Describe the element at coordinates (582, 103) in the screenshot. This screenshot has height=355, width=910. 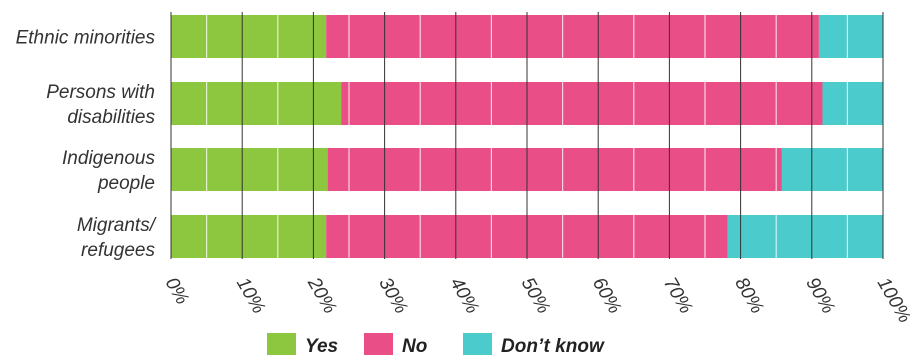
I see `bar-no-persons-with-disabilities` at that location.